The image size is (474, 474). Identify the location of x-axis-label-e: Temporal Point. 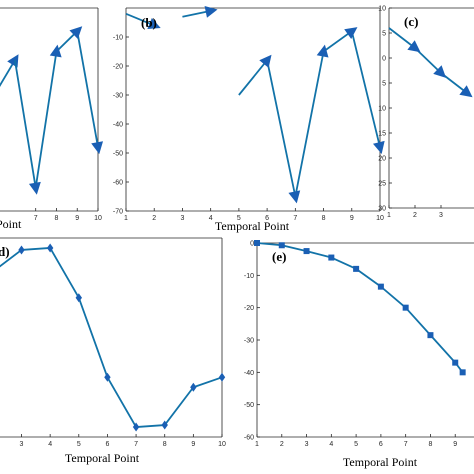
(380, 462).